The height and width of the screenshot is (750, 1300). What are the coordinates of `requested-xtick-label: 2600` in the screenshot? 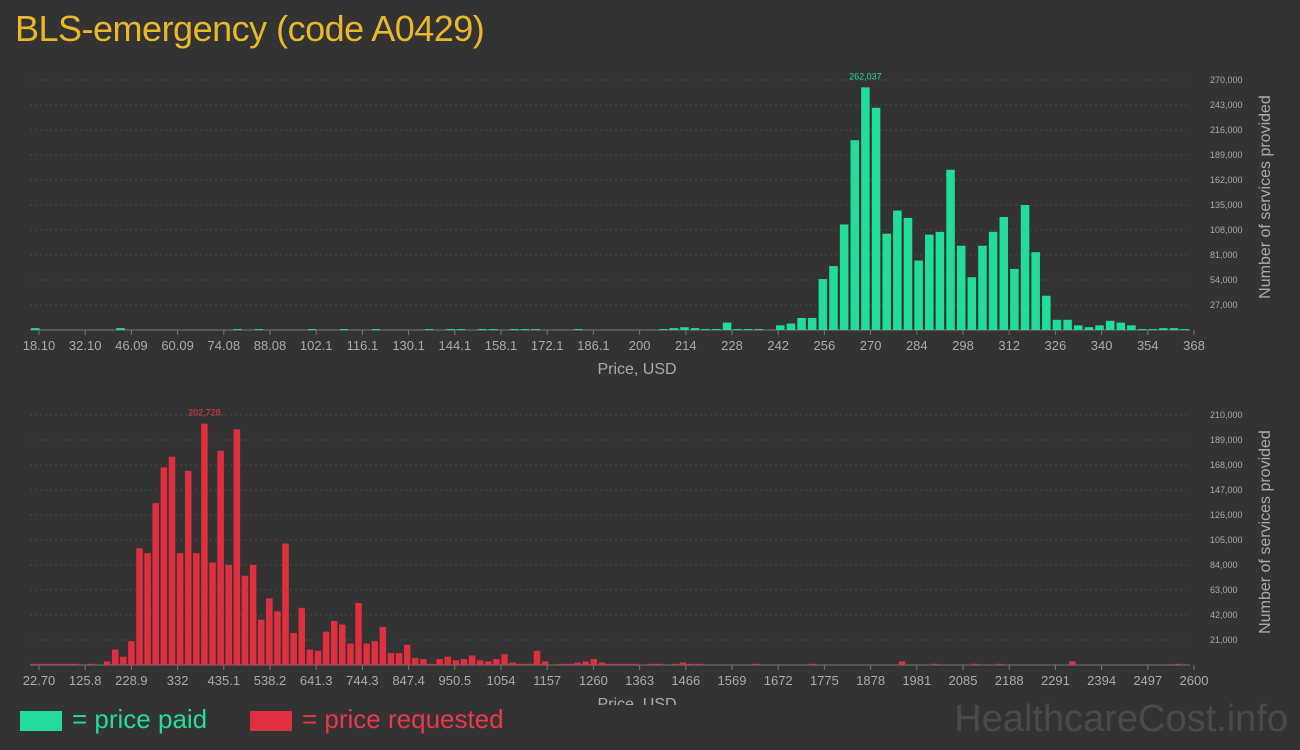 It's located at (1194, 680).